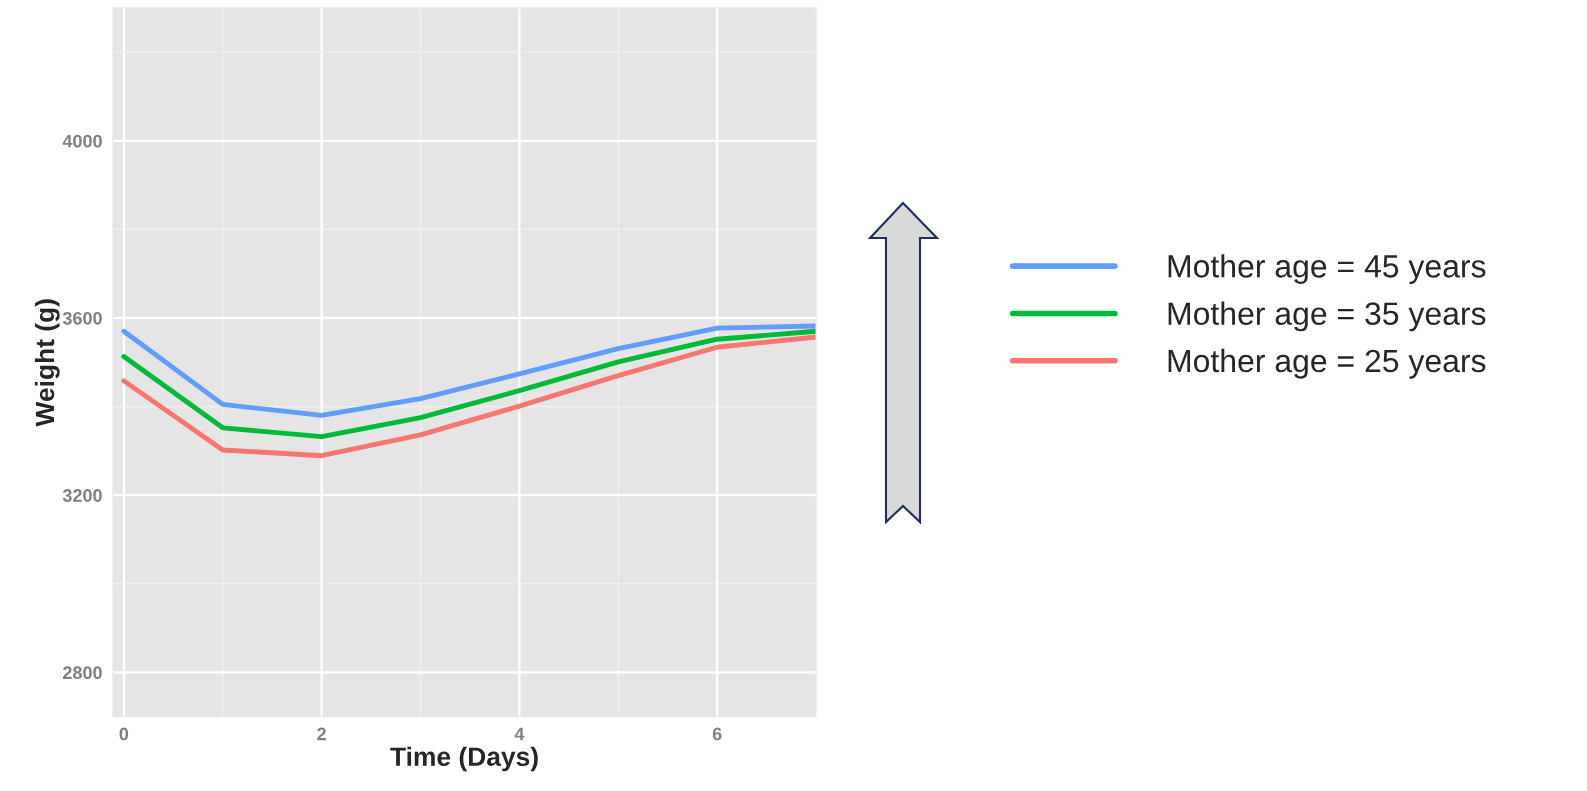  I want to click on x-tick-label: 4, so click(519, 734).